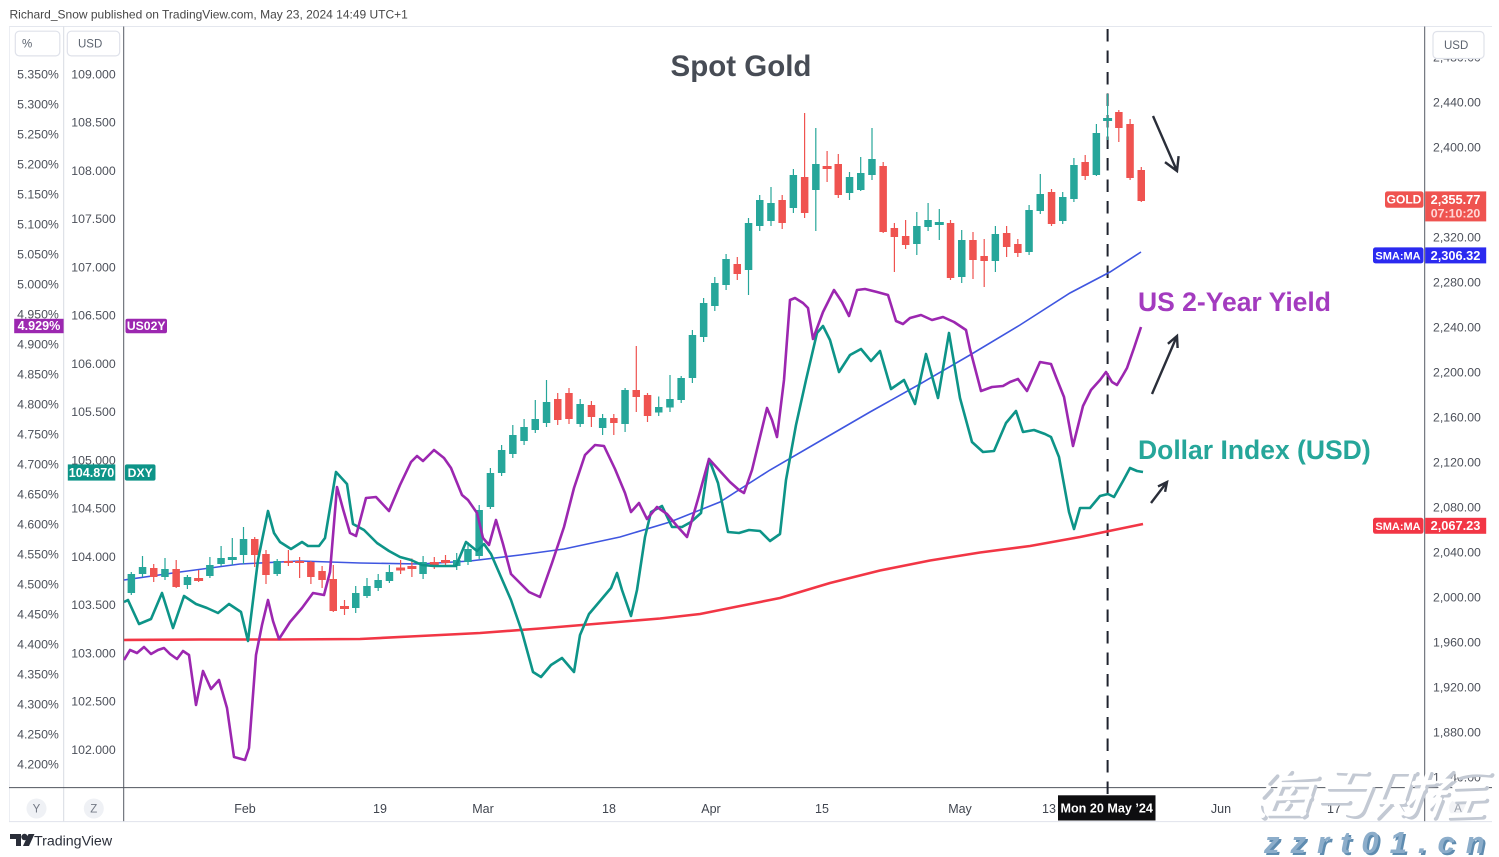 This screenshot has height=857, width=1499. What do you see at coordinates (38, 314) in the screenshot?
I see `svg-text: 4.950%` at bounding box center [38, 314].